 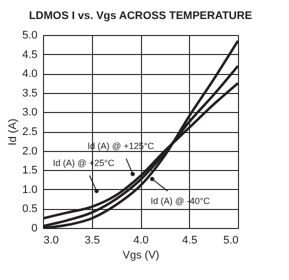 I want to click on y-tick-label: 3.5, so click(x=30, y=93).